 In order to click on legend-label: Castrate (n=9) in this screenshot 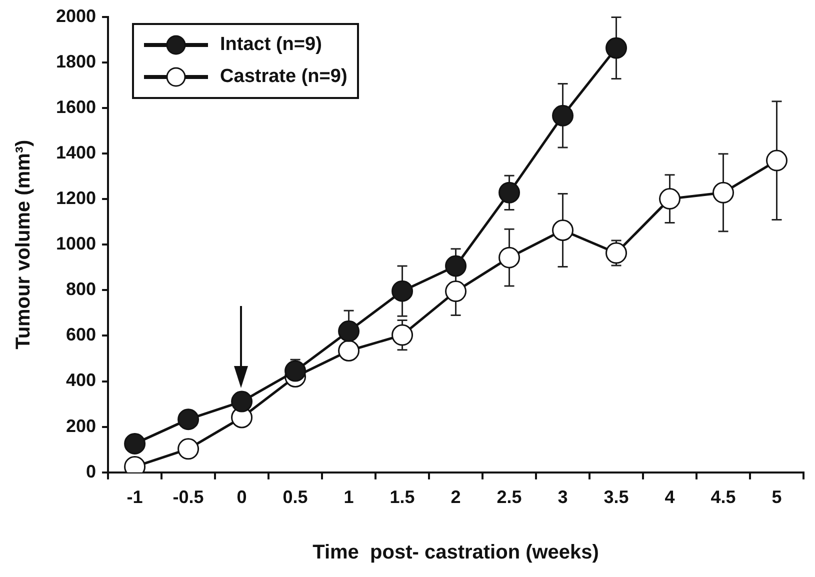, I will do `click(284, 77)`.